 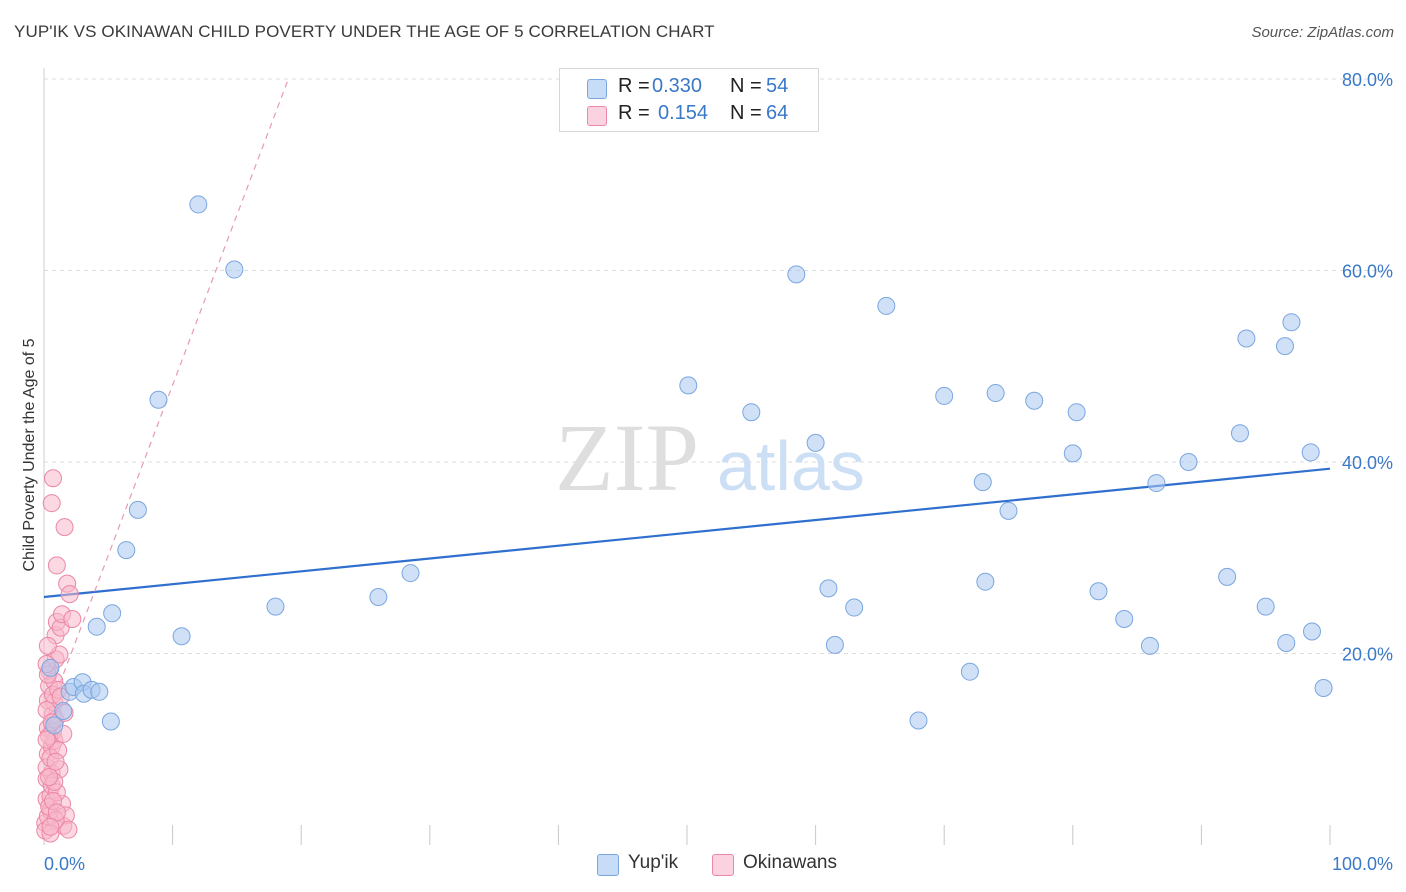 I want to click on x-tick-label: 100.0%, so click(x=1362, y=864).